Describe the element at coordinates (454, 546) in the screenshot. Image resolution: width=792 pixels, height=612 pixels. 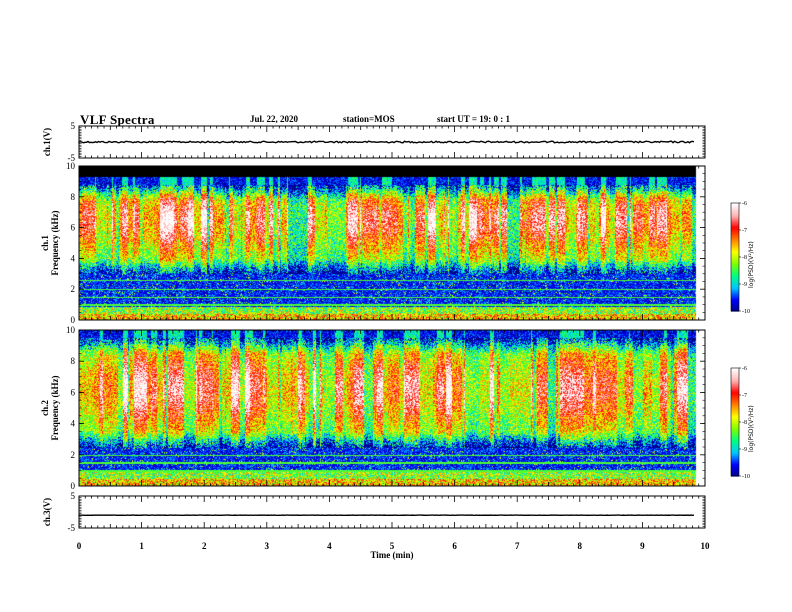
I see `x-tick-label: 6` at that location.